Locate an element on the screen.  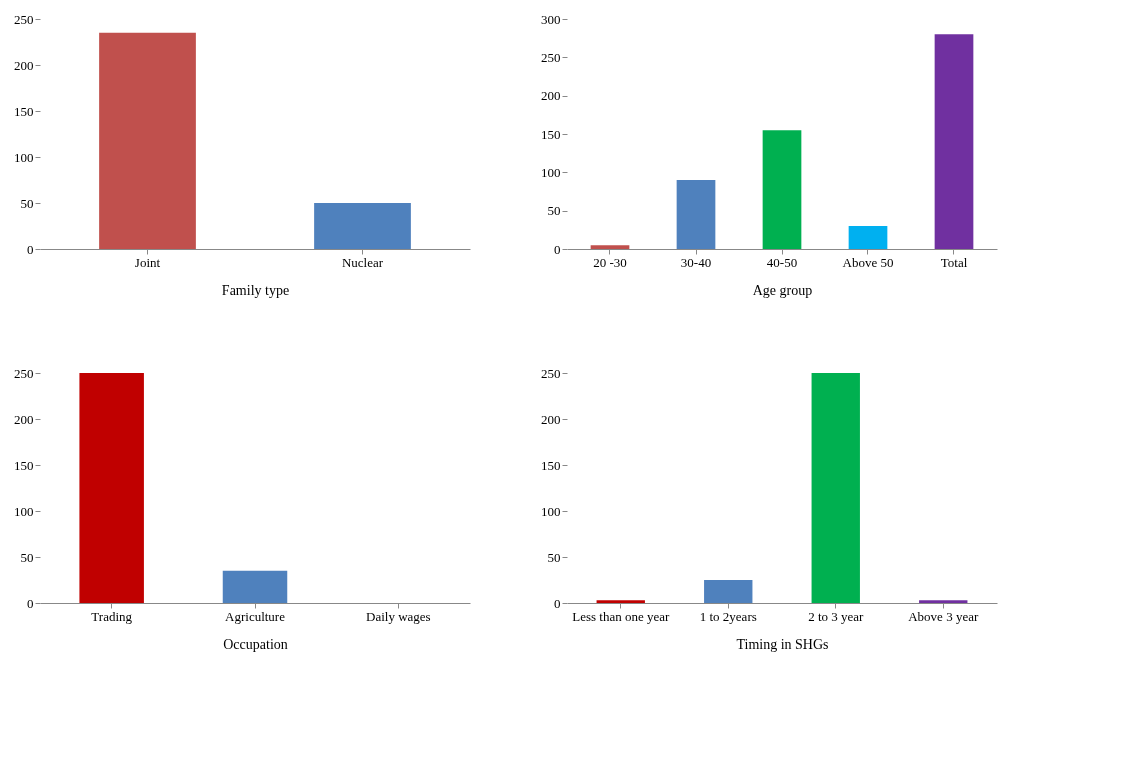
x-tick-label: Above 50 is located at coordinates (868, 262).